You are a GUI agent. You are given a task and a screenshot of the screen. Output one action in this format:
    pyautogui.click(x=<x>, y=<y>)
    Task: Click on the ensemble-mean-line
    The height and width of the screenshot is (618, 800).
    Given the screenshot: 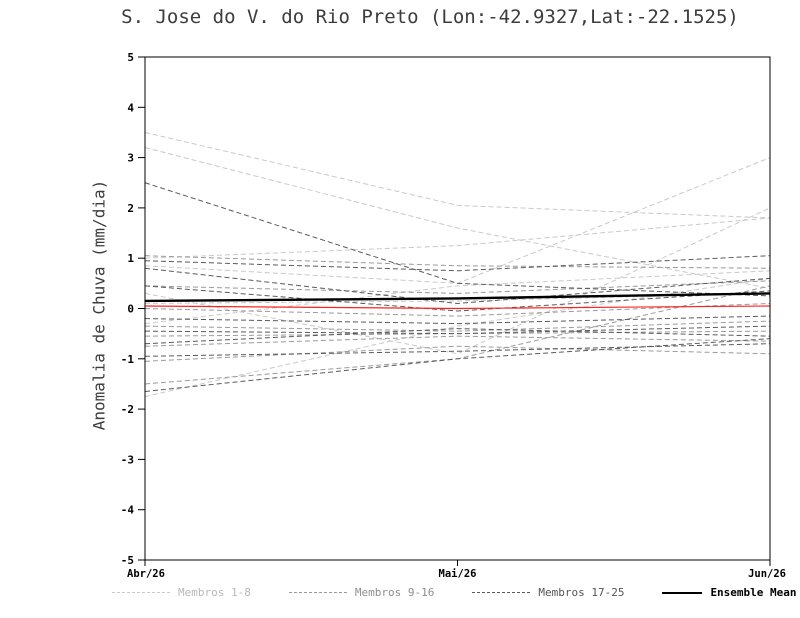 What is the action you would take?
    pyautogui.click(x=457, y=297)
    